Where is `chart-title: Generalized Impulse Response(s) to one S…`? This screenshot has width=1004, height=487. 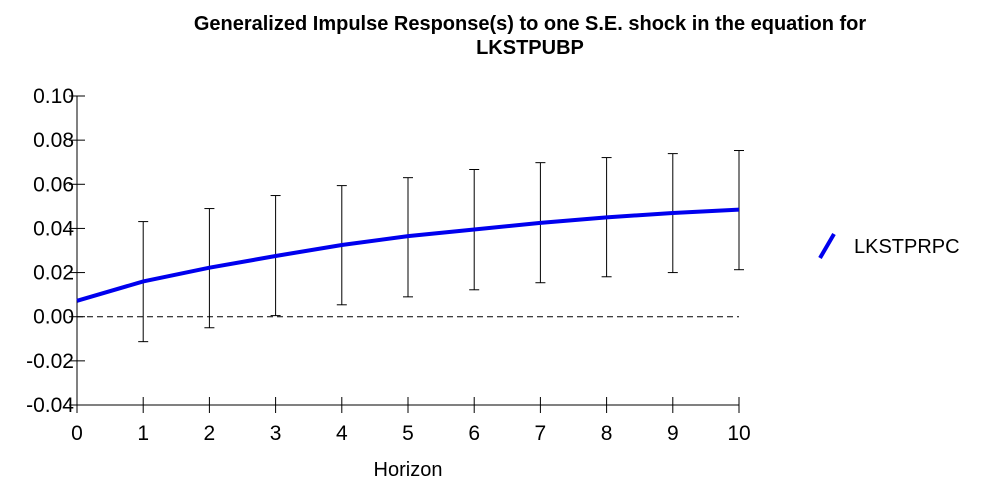 chart-title: Generalized Impulse Response(s) to one S… is located at coordinates (530, 24).